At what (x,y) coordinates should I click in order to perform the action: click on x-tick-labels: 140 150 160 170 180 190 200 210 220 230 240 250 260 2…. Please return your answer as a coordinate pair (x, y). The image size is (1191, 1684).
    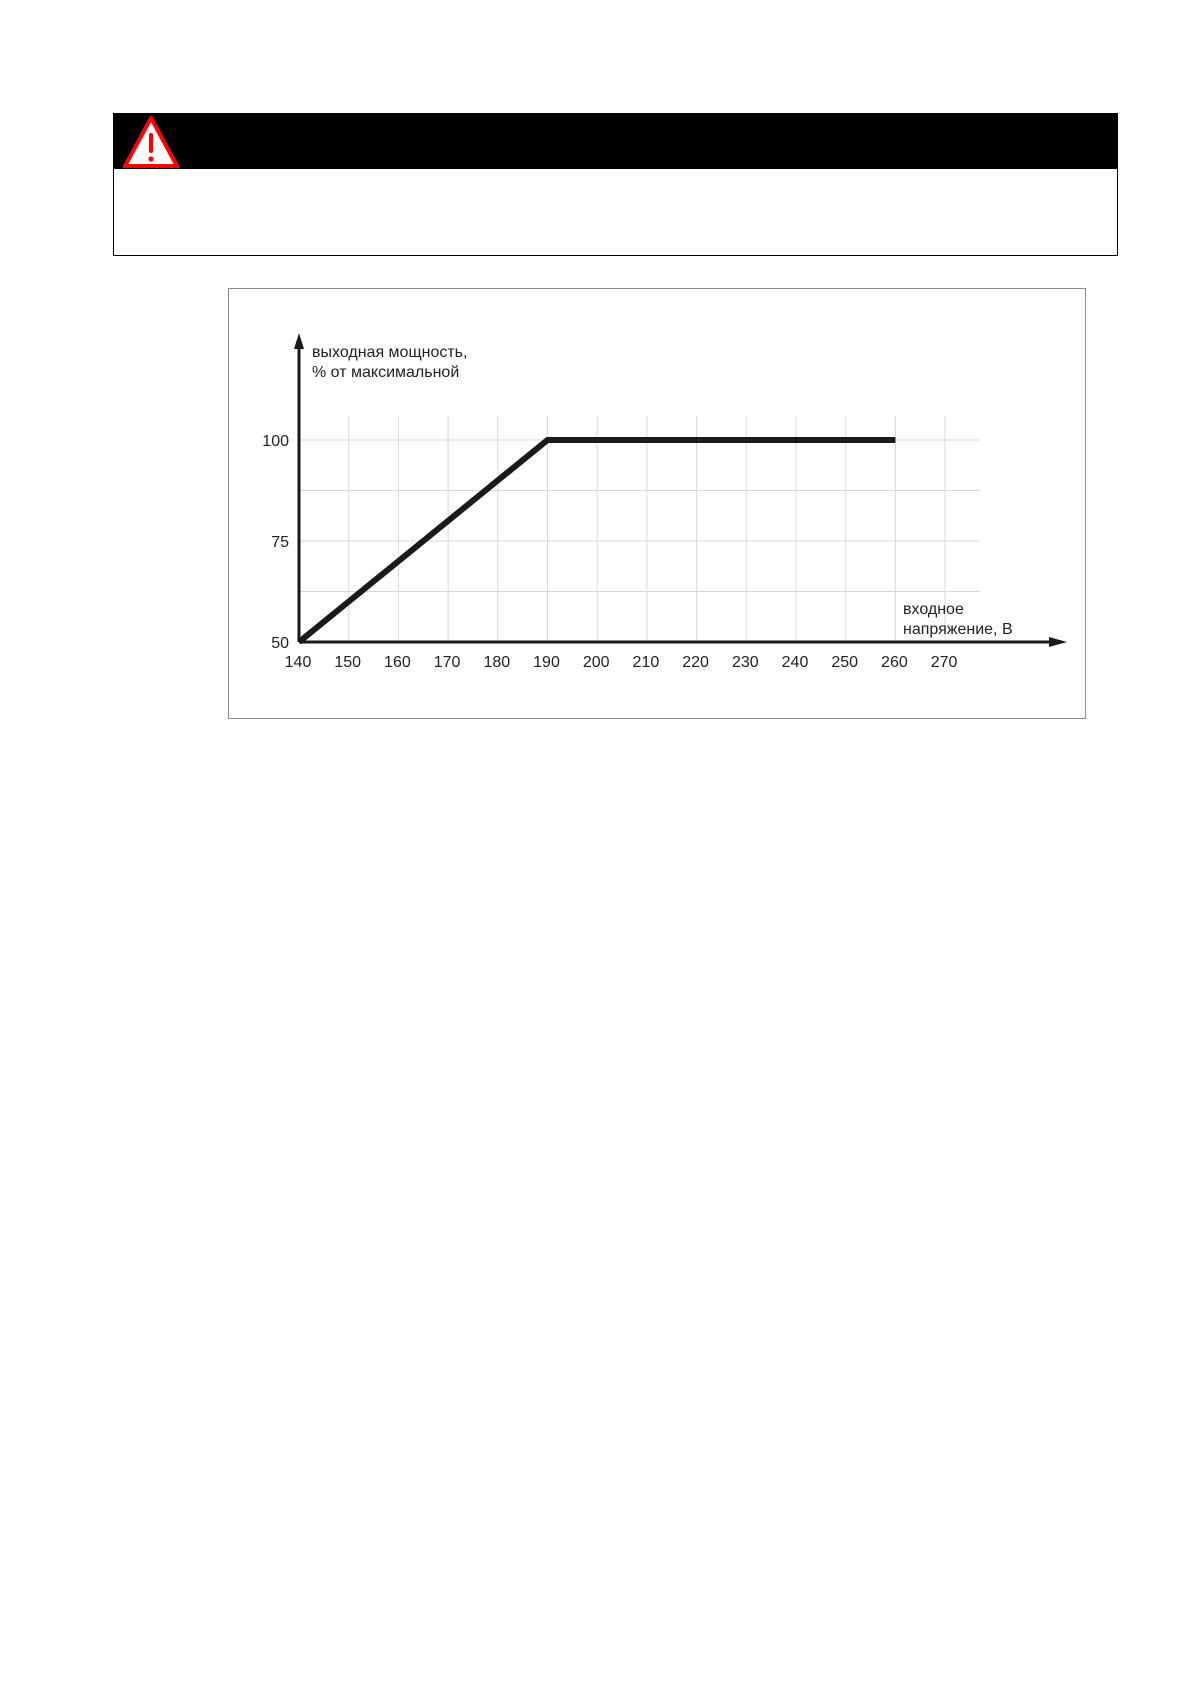
    Looking at the image, I should click on (621, 662).